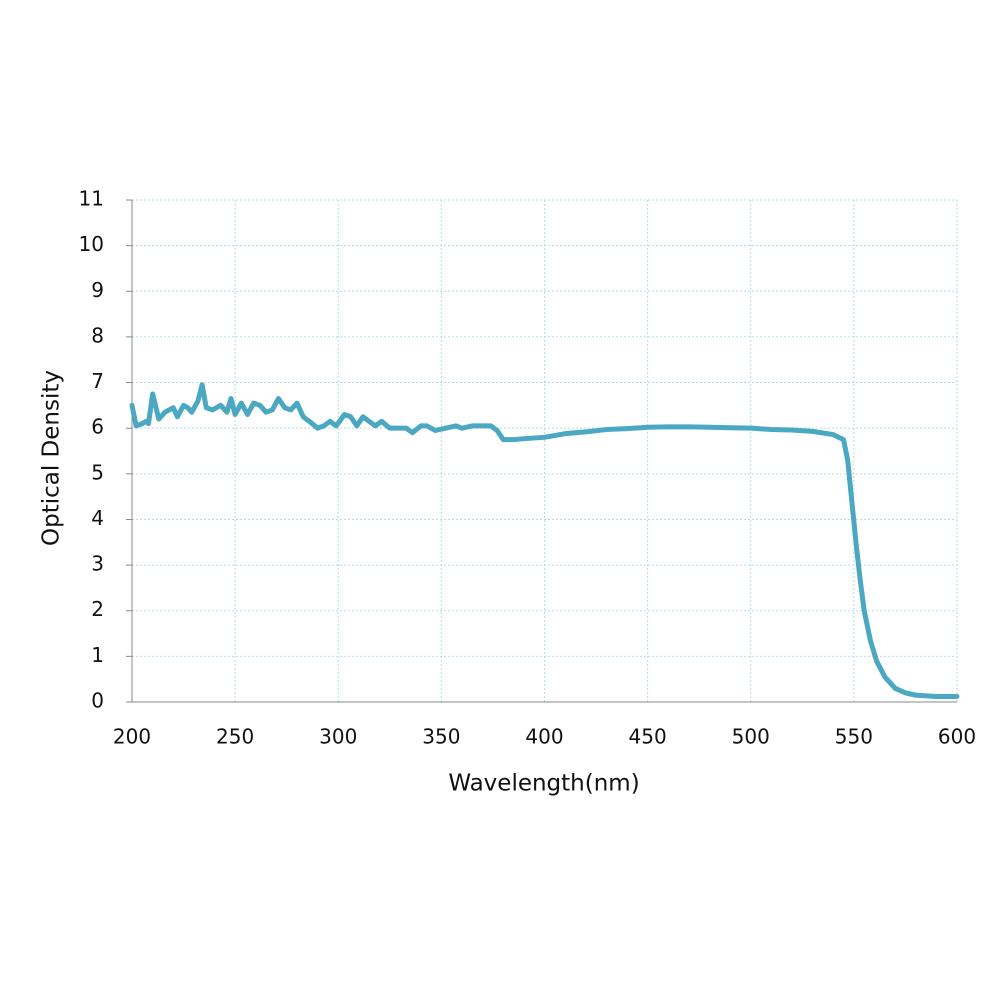 The width and height of the screenshot is (1000, 1000). What do you see at coordinates (97, 472) in the screenshot?
I see `y-tick-label: 5` at bounding box center [97, 472].